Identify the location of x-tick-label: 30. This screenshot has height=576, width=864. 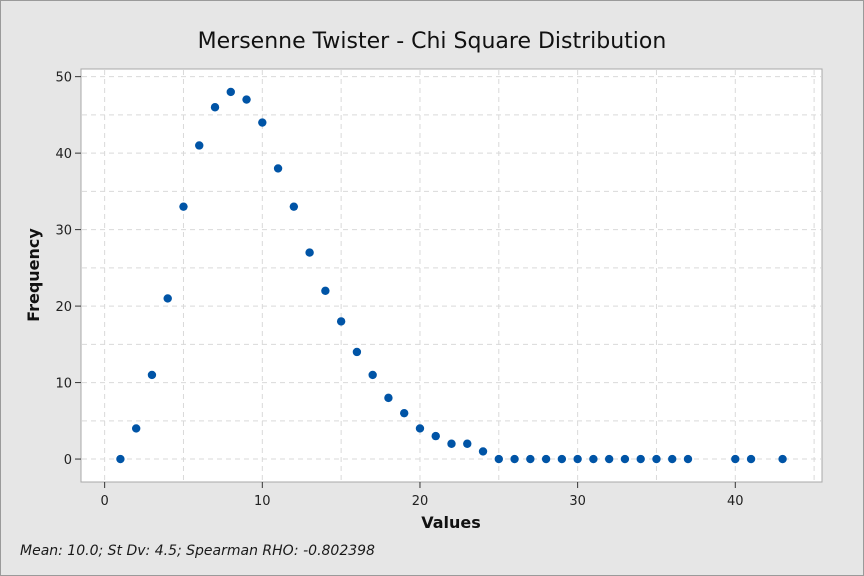
(577, 501).